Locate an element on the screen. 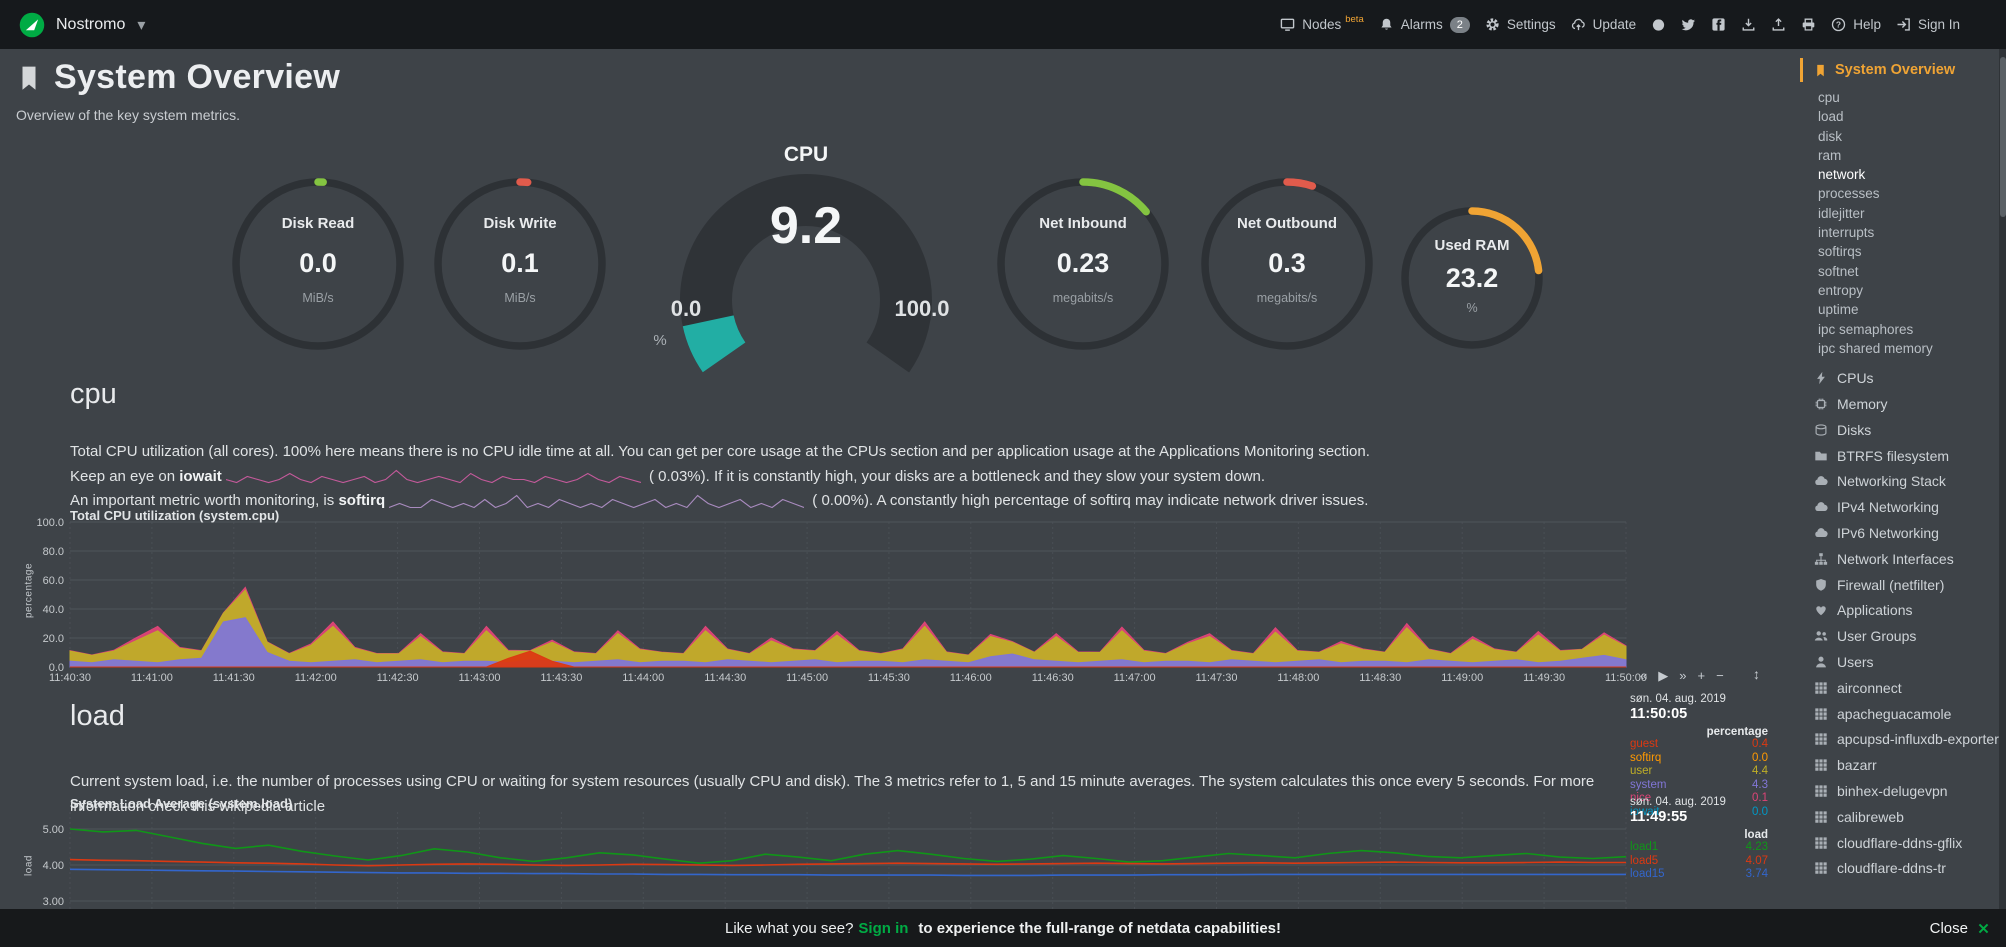  sidebar-item-networking-stack: Networking Stack is located at coordinates (1907, 482).